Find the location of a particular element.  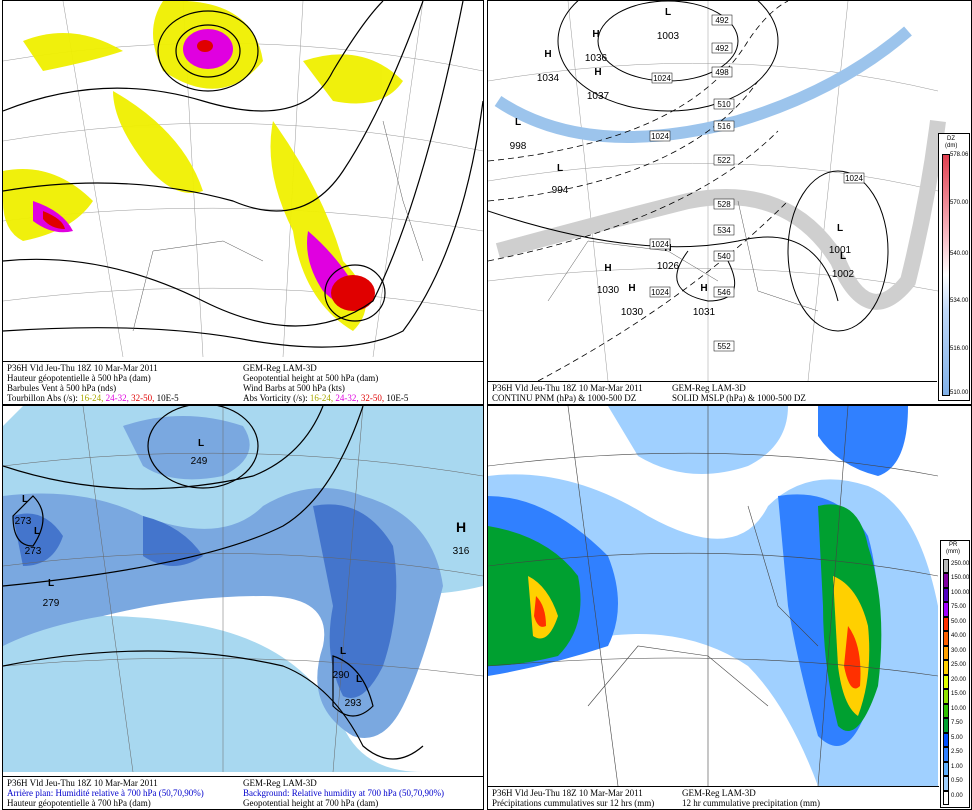

range-label: 24-32, is located at coordinates (117, 398).